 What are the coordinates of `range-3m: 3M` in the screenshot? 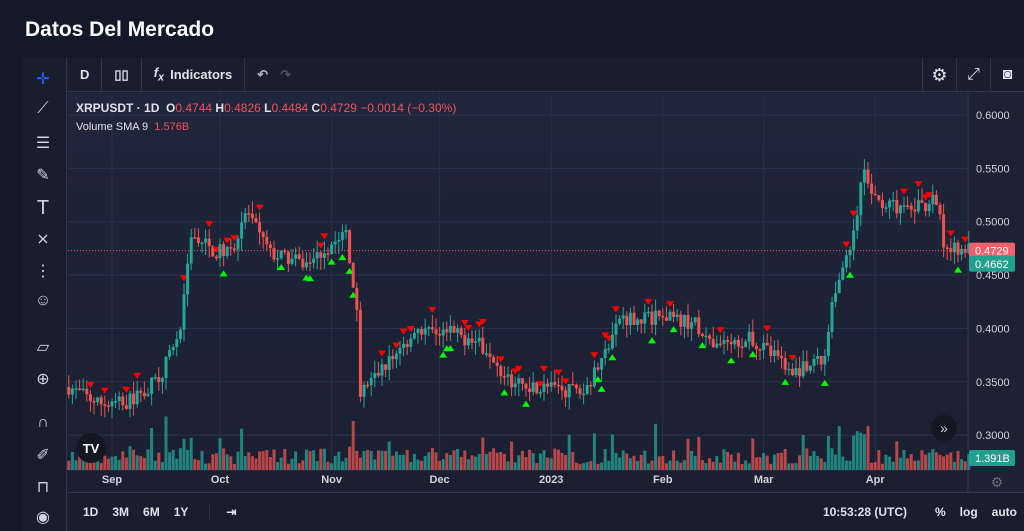 It's located at (121, 512).